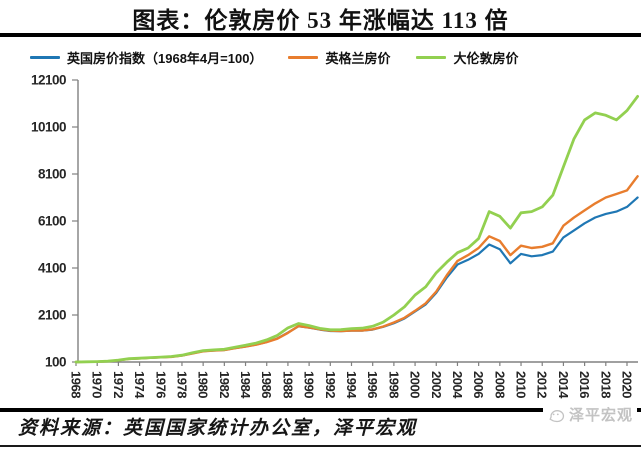 This screenshot has width=641, height=449. Describe the element at coordinates (118, 384) in the screenshot. I see `x-tick-label: 1972` at that location.